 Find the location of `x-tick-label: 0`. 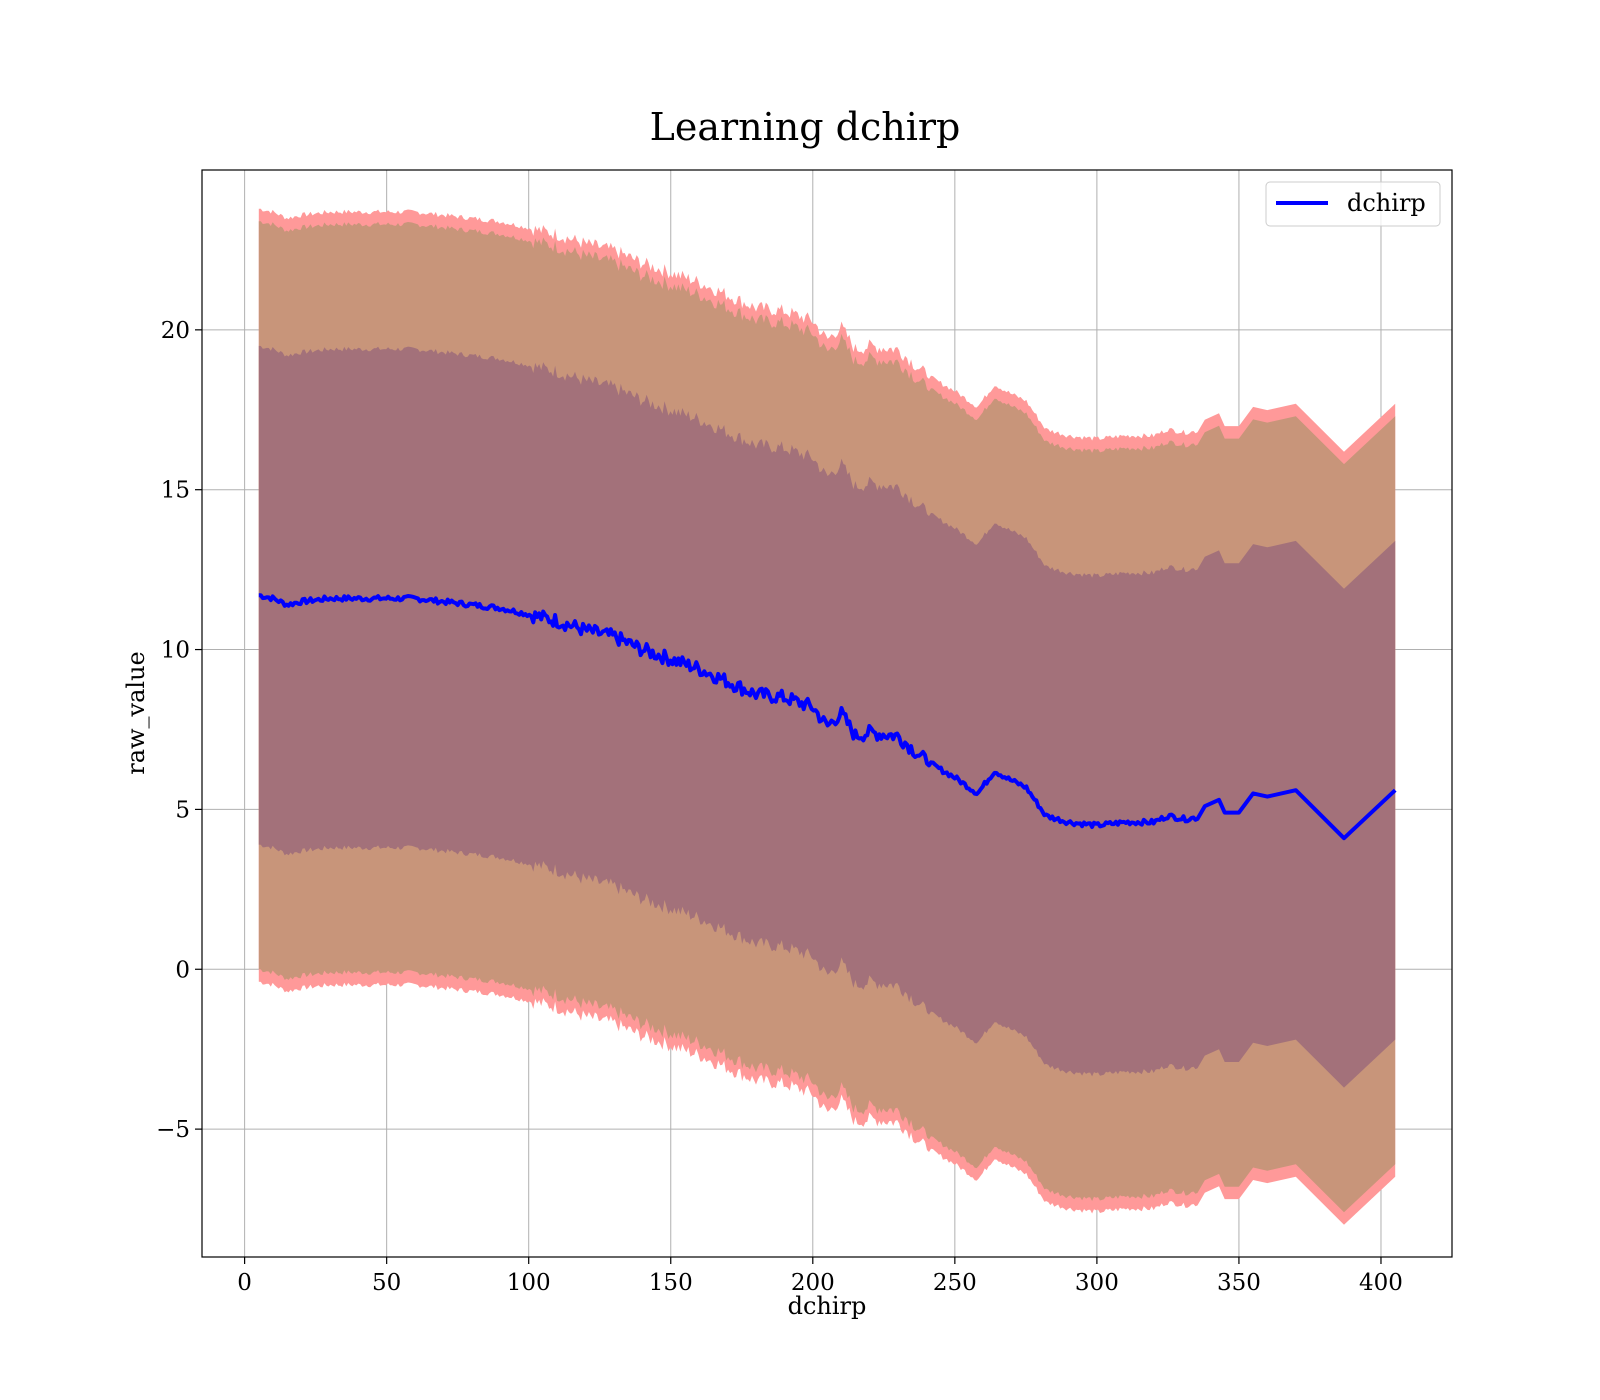

x-tick-label: 0 is located at coordinates (244, 1283).